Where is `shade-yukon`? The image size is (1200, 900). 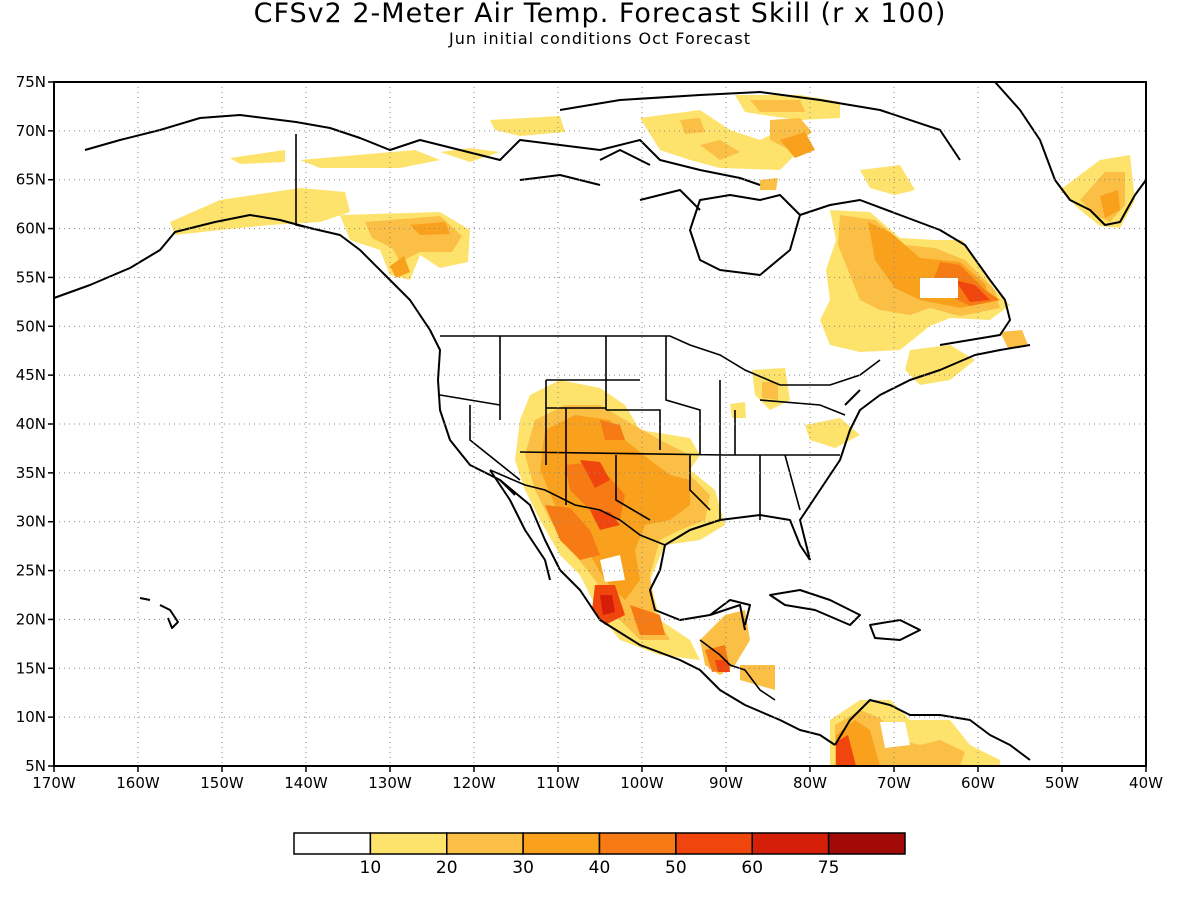 shade-yukon is located at coordinates (370, 159).